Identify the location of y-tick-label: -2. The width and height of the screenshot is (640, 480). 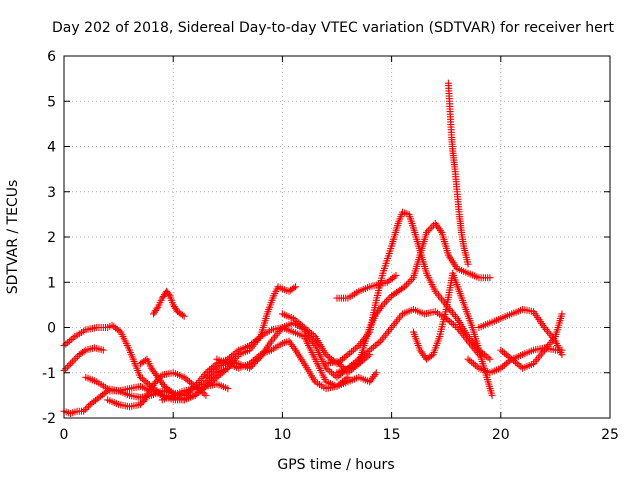
(49, 419).